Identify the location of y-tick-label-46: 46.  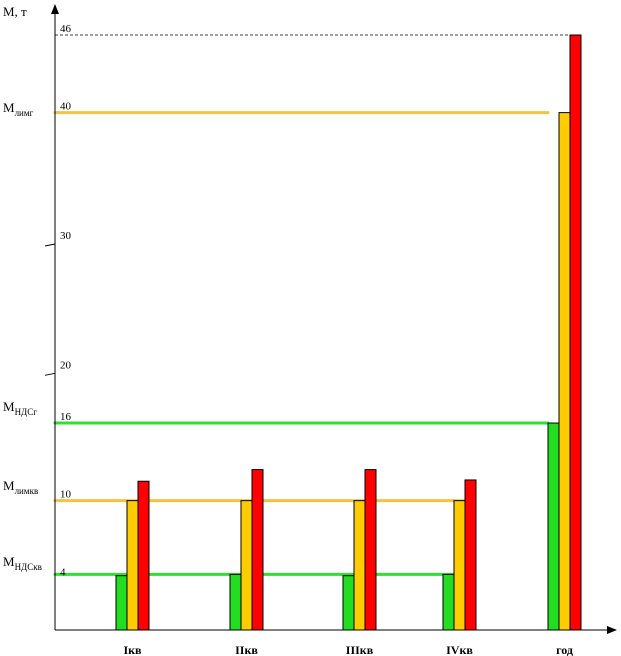
(66, 29).